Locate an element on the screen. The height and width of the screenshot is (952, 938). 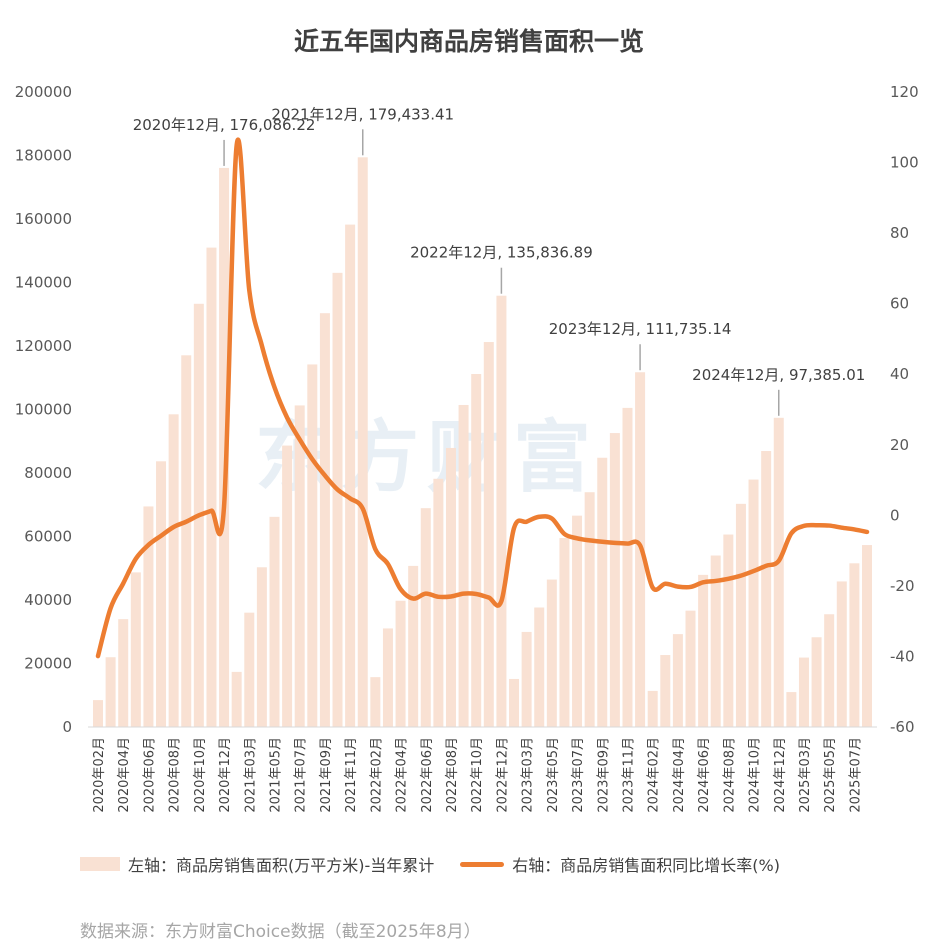
x-axis-tick: 2021年07月 is located at coordinates (301, 775).